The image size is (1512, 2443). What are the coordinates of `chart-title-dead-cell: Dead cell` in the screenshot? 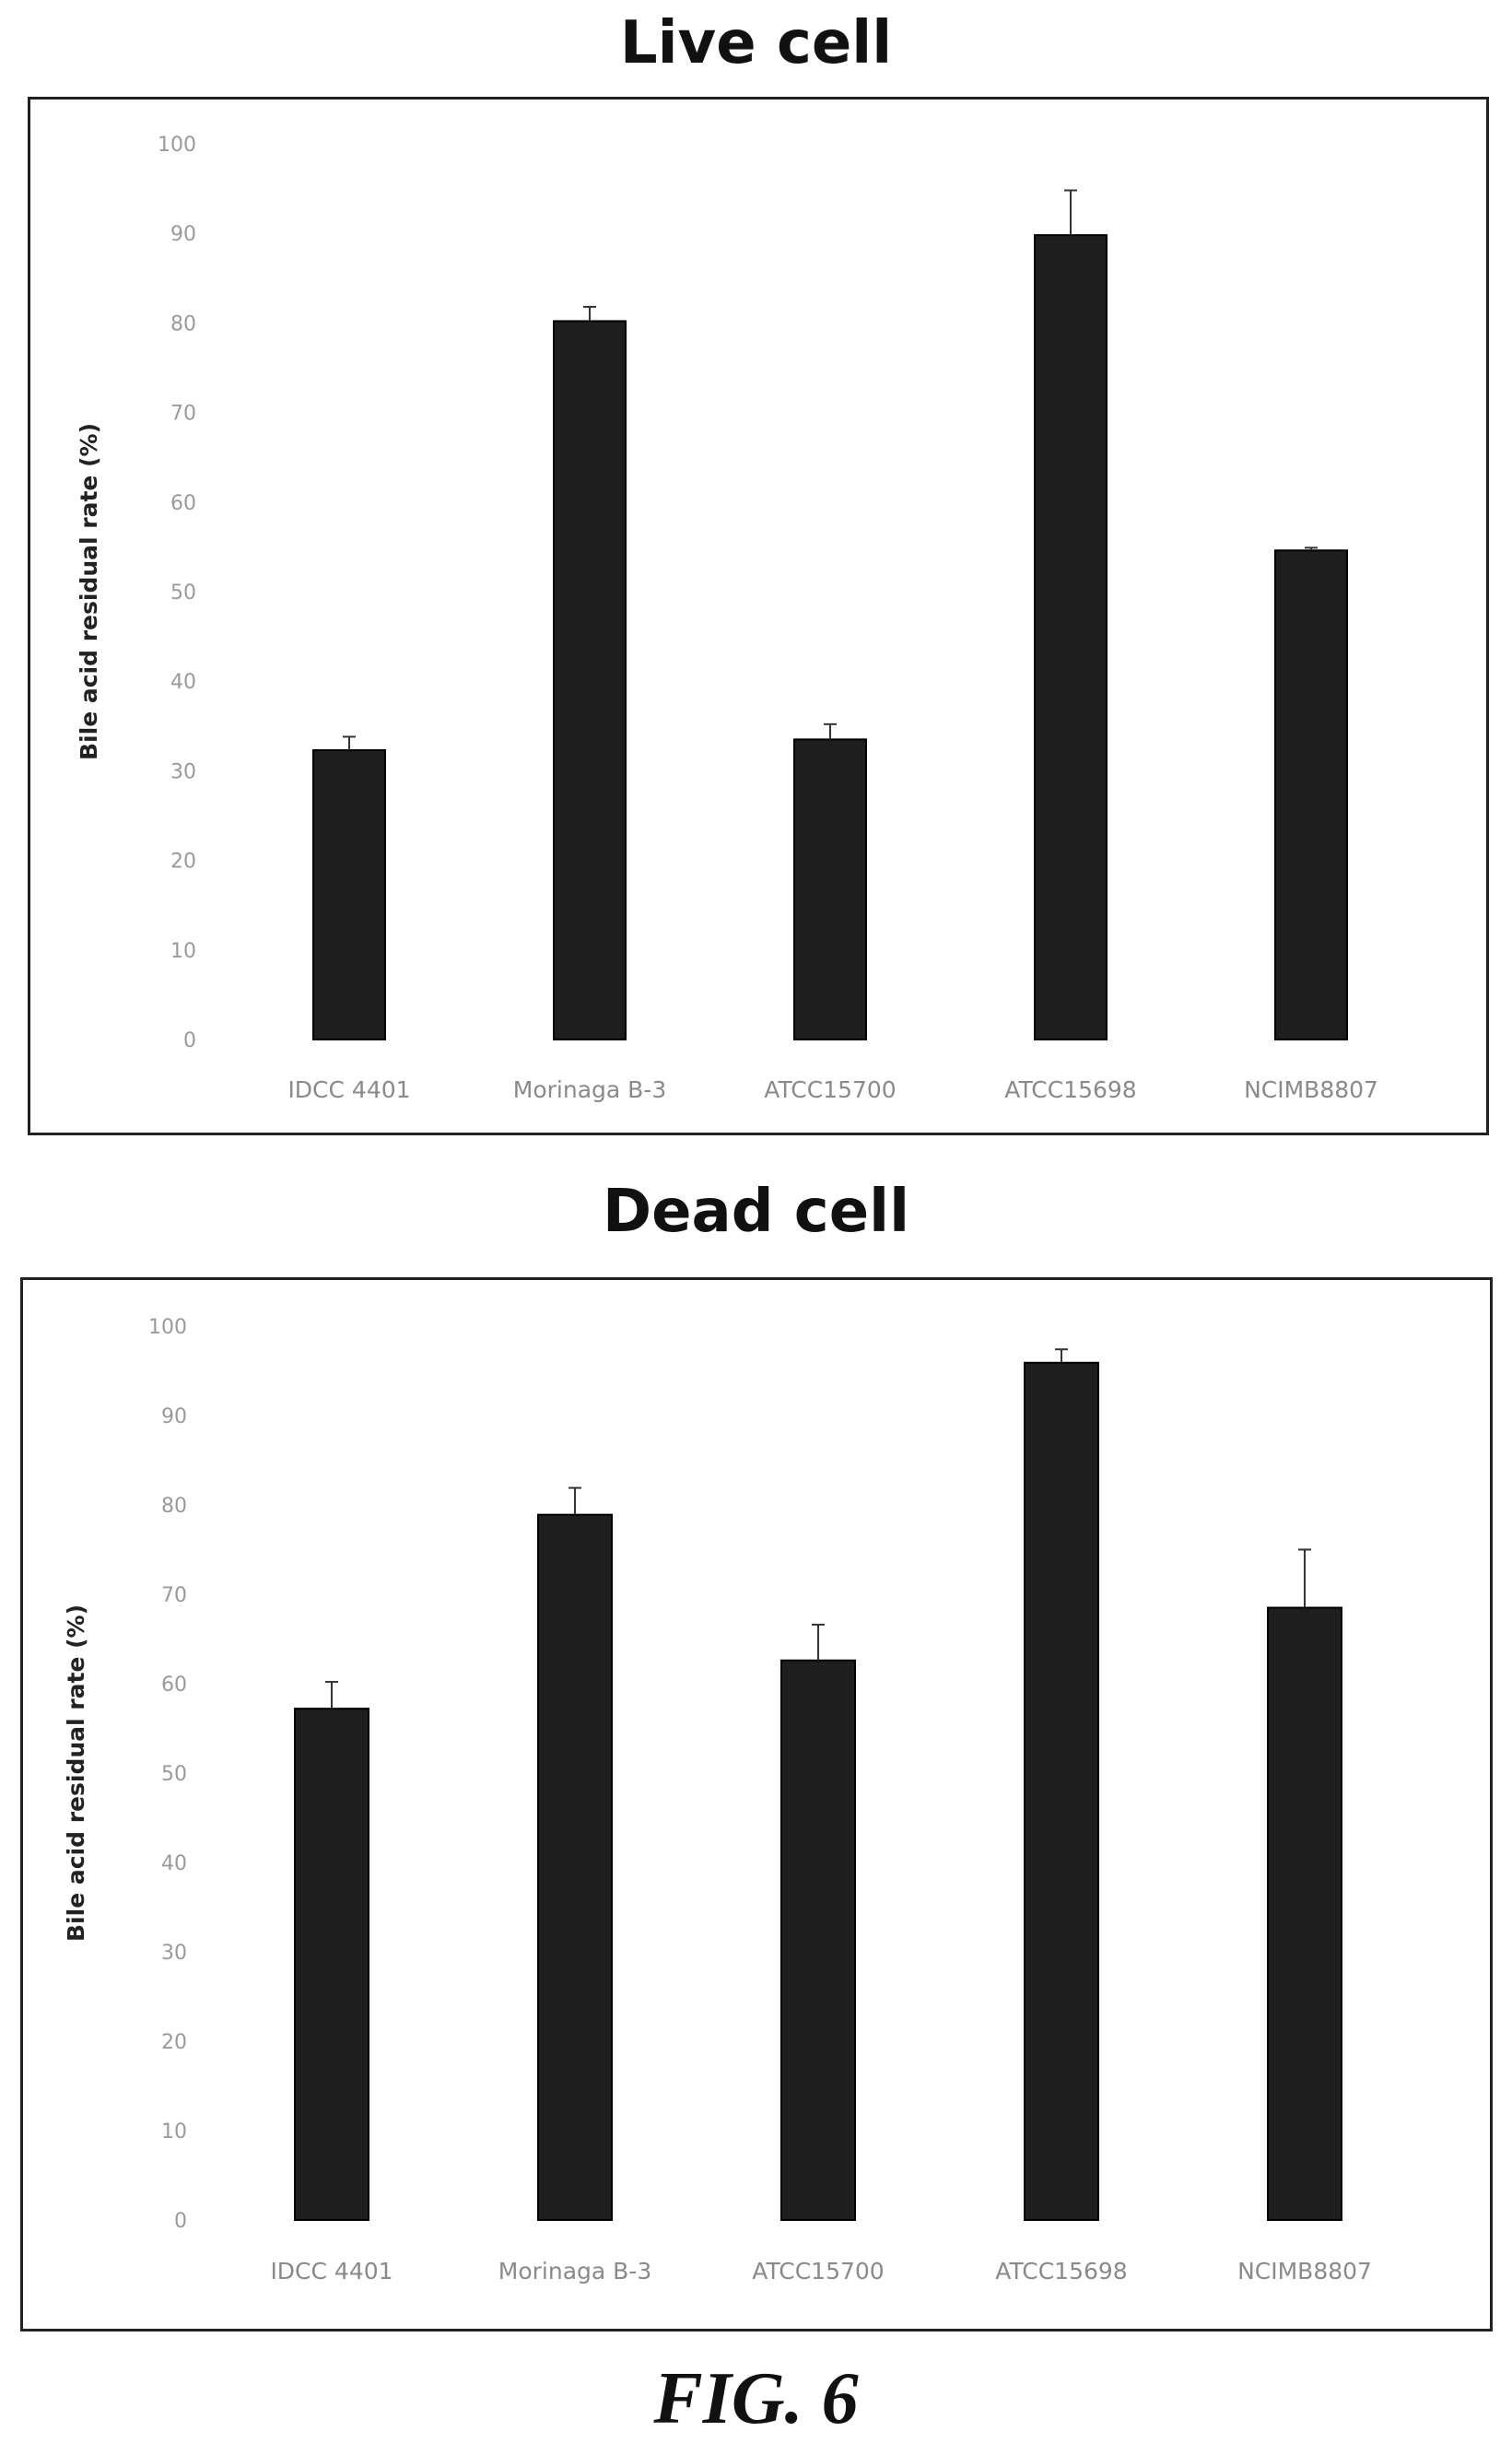 It's located at (756, 1212).